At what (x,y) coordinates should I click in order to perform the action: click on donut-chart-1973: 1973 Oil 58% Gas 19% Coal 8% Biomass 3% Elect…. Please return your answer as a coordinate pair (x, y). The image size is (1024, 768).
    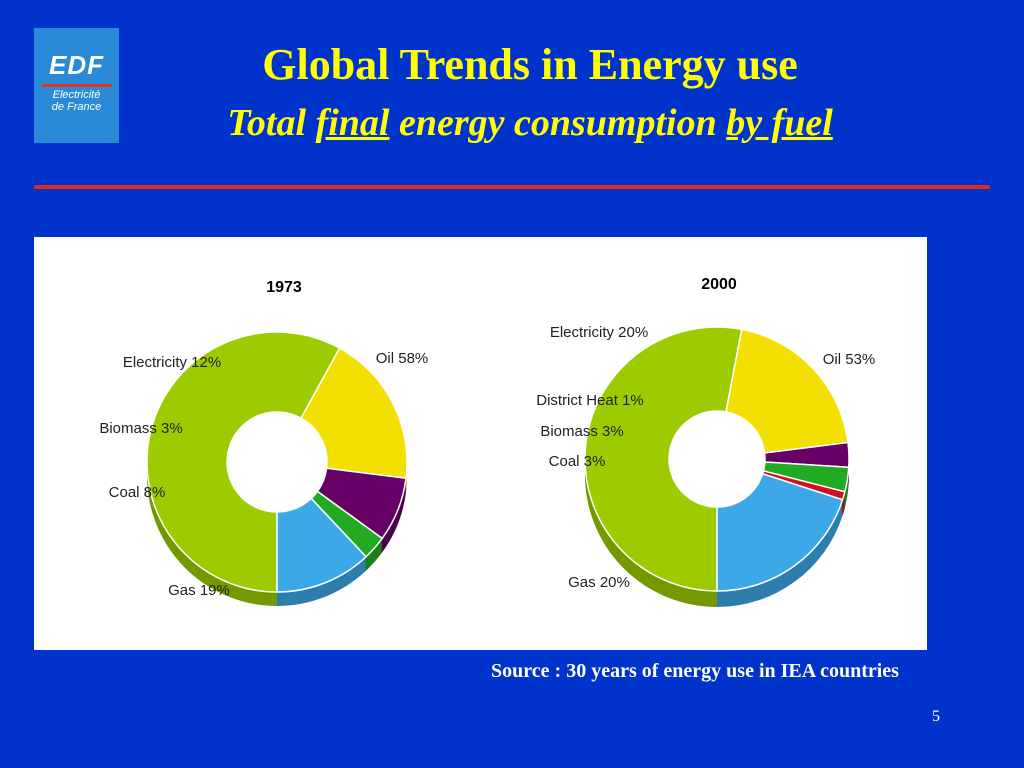
    Looking at the image, I should click on (263, 442).